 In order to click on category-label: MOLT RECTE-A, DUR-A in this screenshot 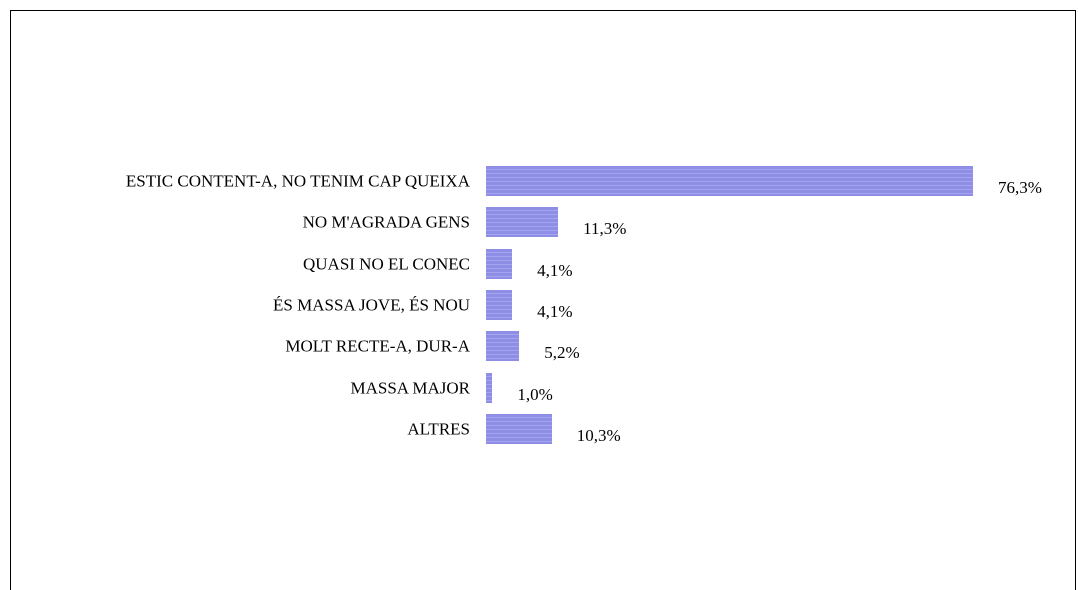, I will do `click(240, 346)`.